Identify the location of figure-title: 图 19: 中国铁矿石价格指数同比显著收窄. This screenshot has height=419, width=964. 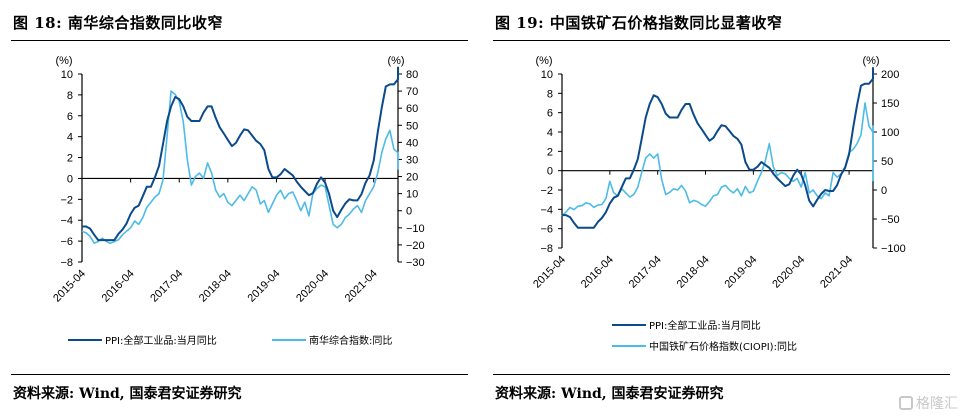
(639, 23).